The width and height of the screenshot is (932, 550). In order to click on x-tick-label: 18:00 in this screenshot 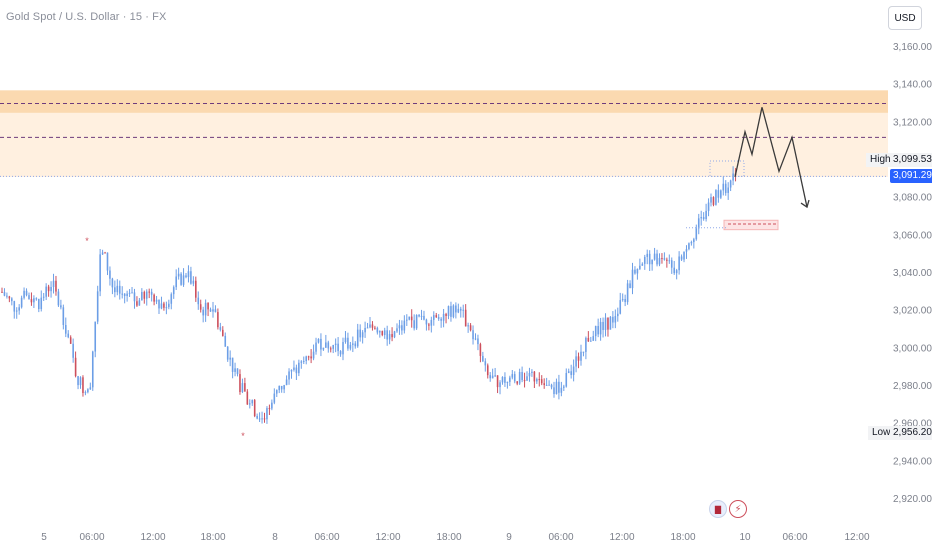, I will do `click(448, 537)`.